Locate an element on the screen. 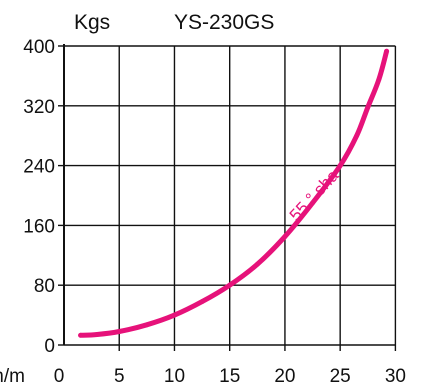  y-tick-label: 400 is located at coordinates (39, 47).